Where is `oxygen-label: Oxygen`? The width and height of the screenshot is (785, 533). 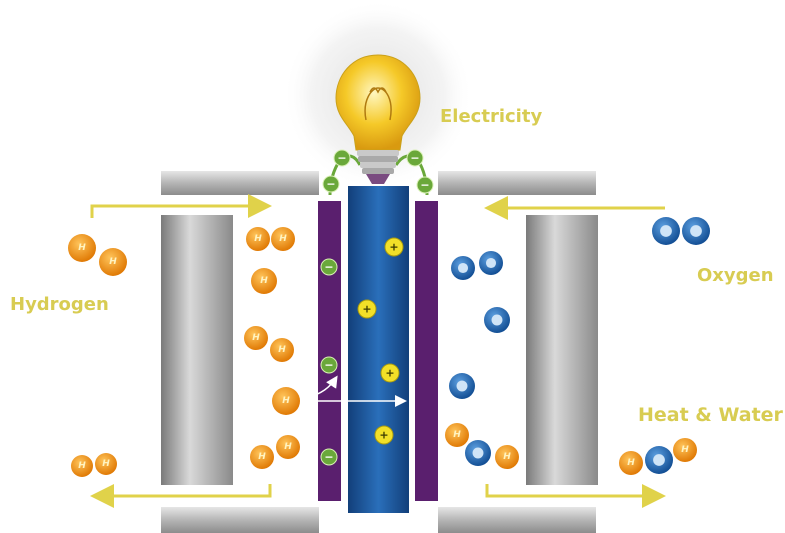
oxygen-label: Oxygen is located at coordinates (735, 275).